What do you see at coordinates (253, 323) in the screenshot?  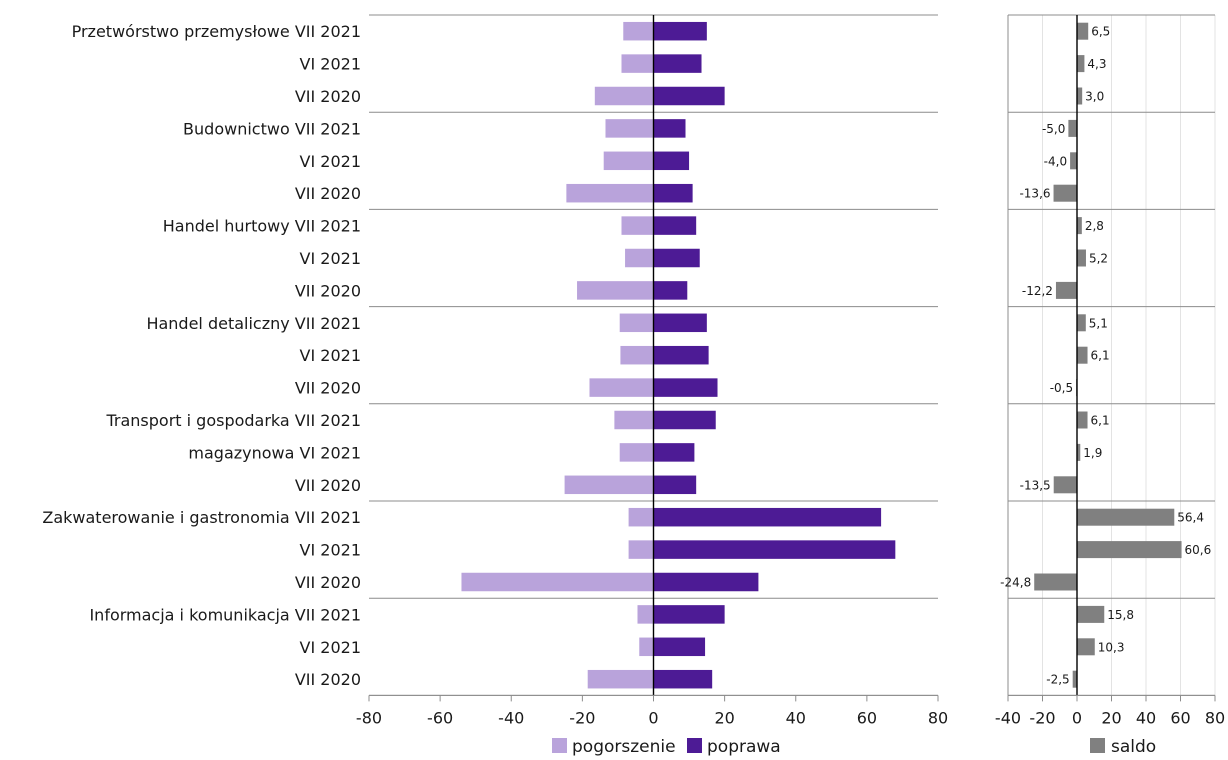 I see `category-label: Handel detaliczny VII 2021` at bounding box center [253, 323].